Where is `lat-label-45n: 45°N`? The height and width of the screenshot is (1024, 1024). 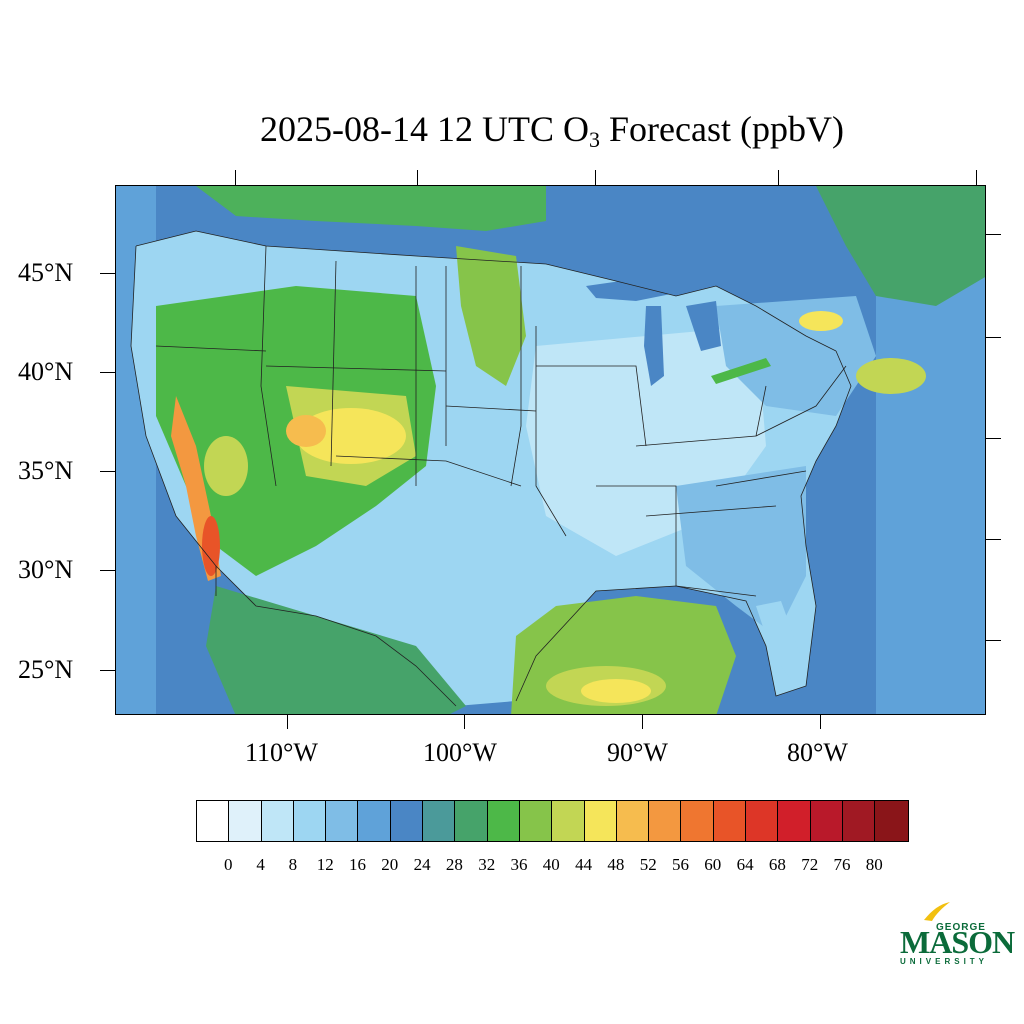
lat-label-45n: 45°N is located at coordinates (46, 272).